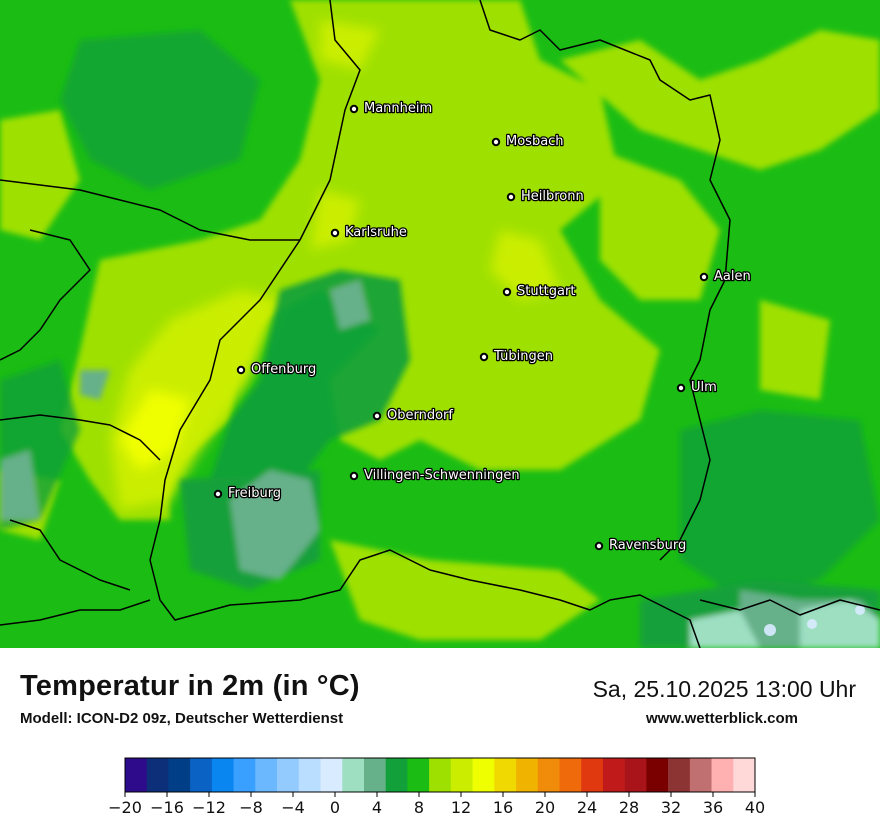 Image resolution: width=880 pixels, height=835 pixels. What do you see at coordinates (442, 475) in the screenshot?
I see `city-label-villingen-schwenningen: Villingen-Schwenningen` at bounding box center [442, 475].